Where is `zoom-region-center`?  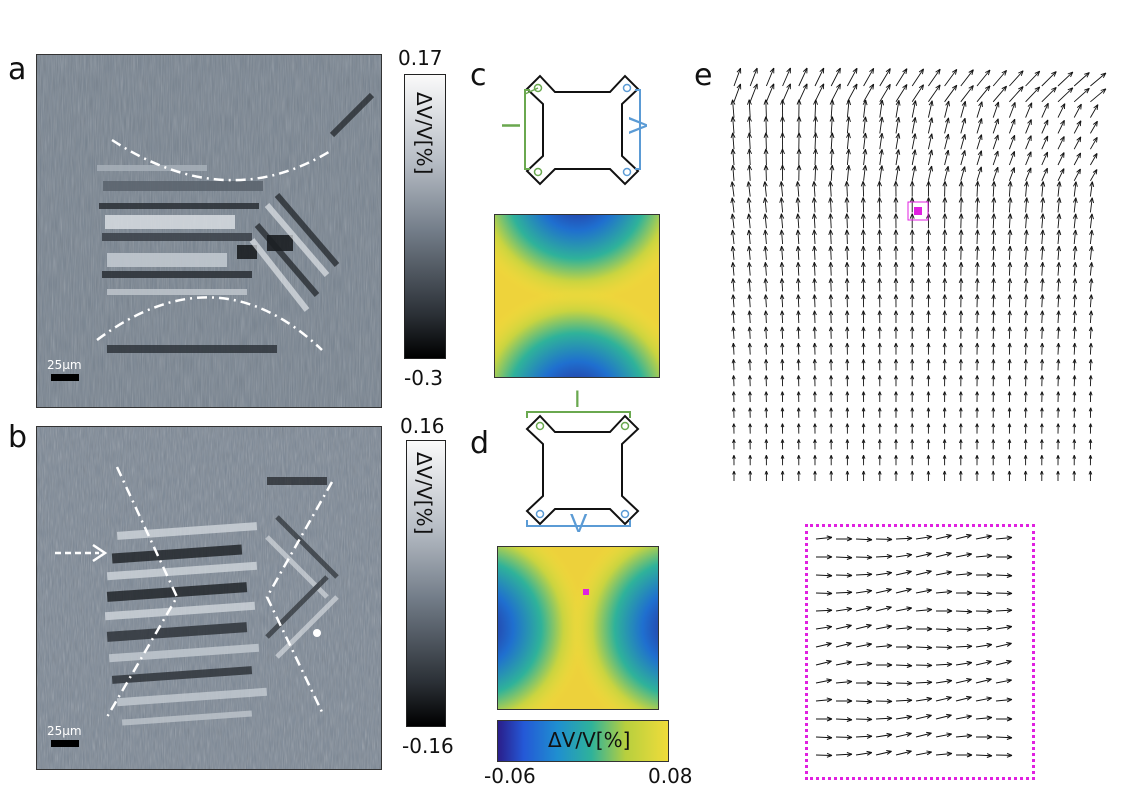
zoom-region-center is located at coordinates (918, 211).